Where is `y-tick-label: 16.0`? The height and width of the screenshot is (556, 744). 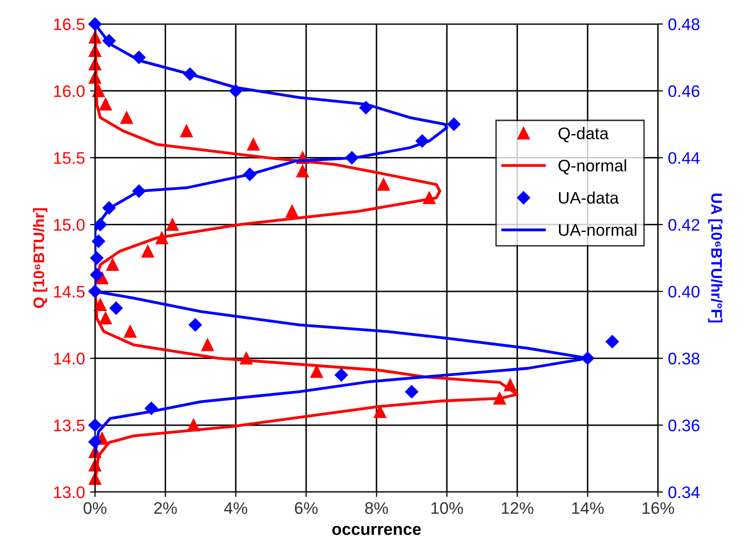
y-tick-label: 16.0 is located at coordinates (69, 91).